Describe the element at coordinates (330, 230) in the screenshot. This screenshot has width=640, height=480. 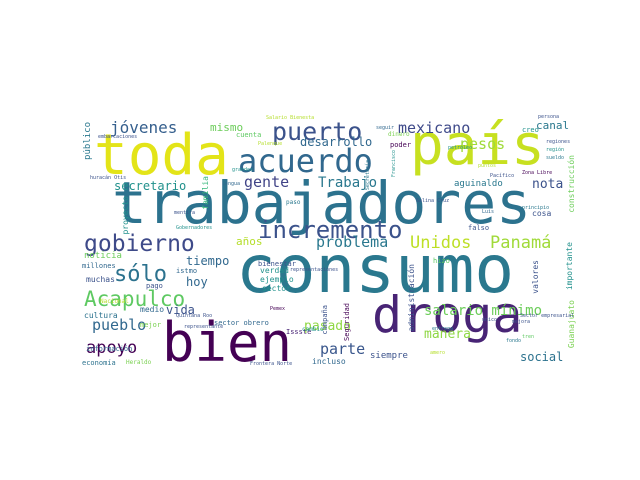
I see `word: incremento` at that location.